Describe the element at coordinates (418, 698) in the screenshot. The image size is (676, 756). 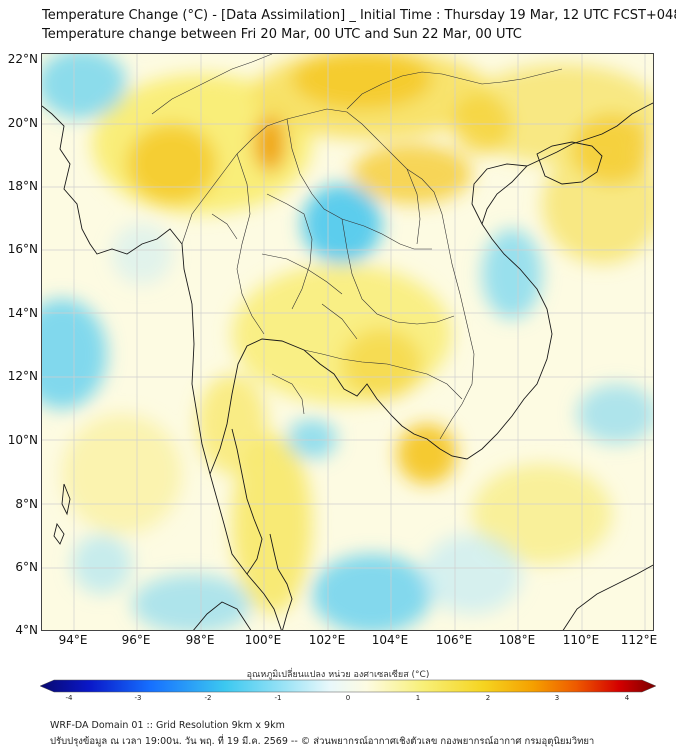
I see `colorbar-tick: 1` at that location.